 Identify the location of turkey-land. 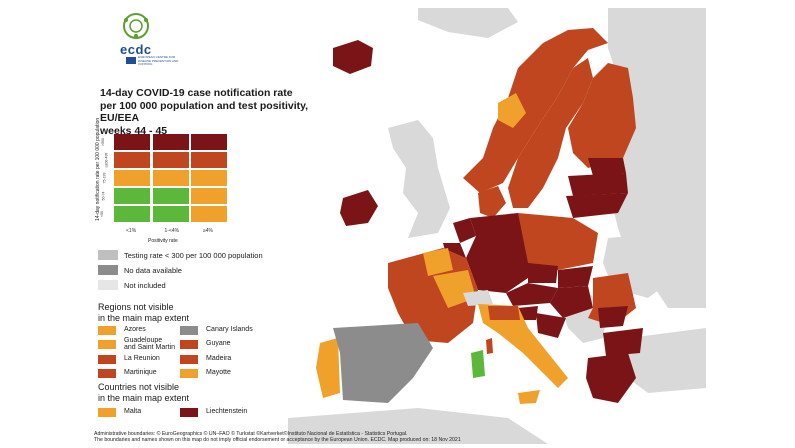
(667, 360).